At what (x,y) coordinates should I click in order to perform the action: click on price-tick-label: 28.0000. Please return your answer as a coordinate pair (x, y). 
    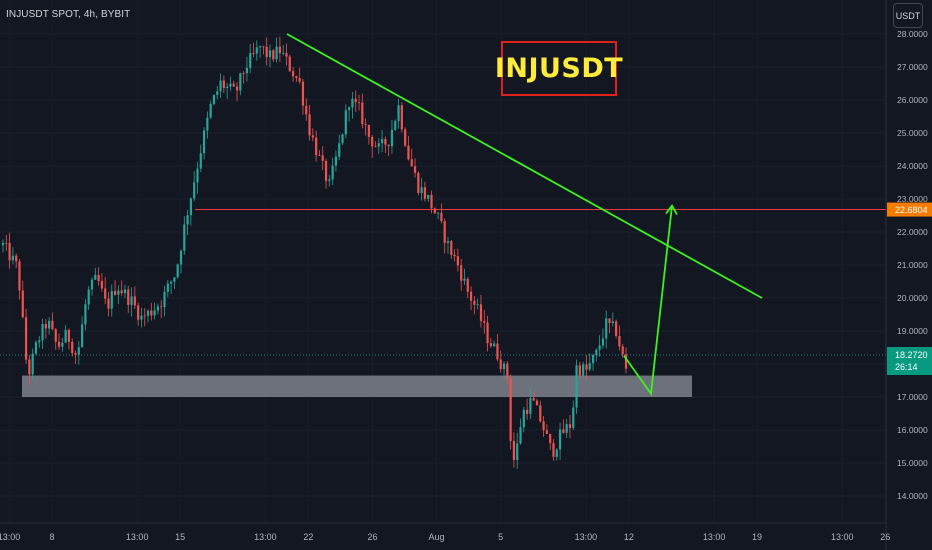
    Looking at the image, I should click on (912, 34).